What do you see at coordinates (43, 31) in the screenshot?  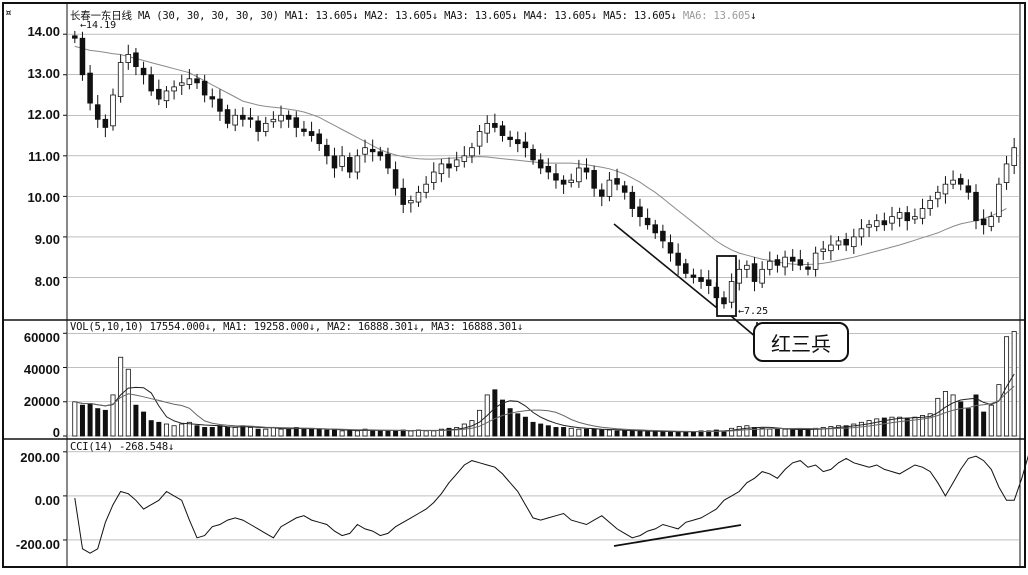 I see `price-tick-label: 14.00` at bounding box center [43, 31].